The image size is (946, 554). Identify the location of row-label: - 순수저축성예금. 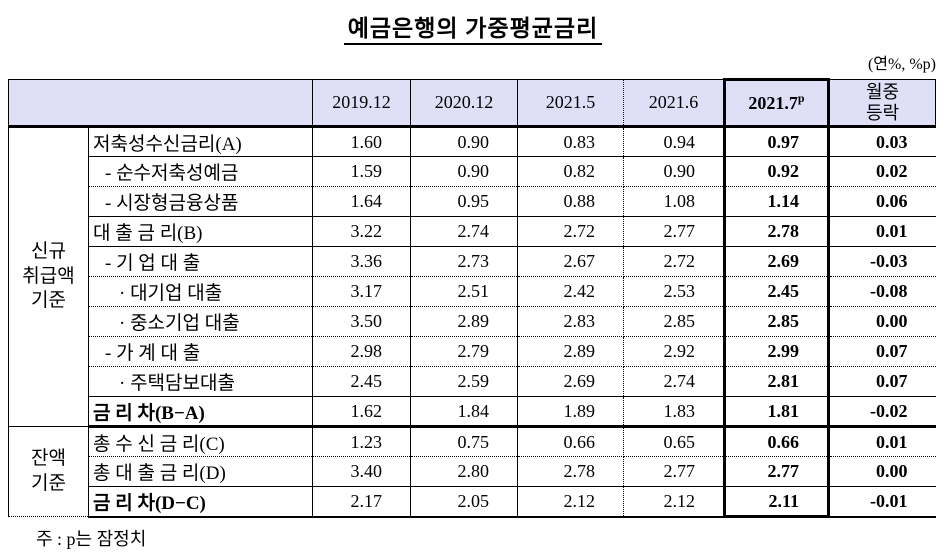
(200, 171).